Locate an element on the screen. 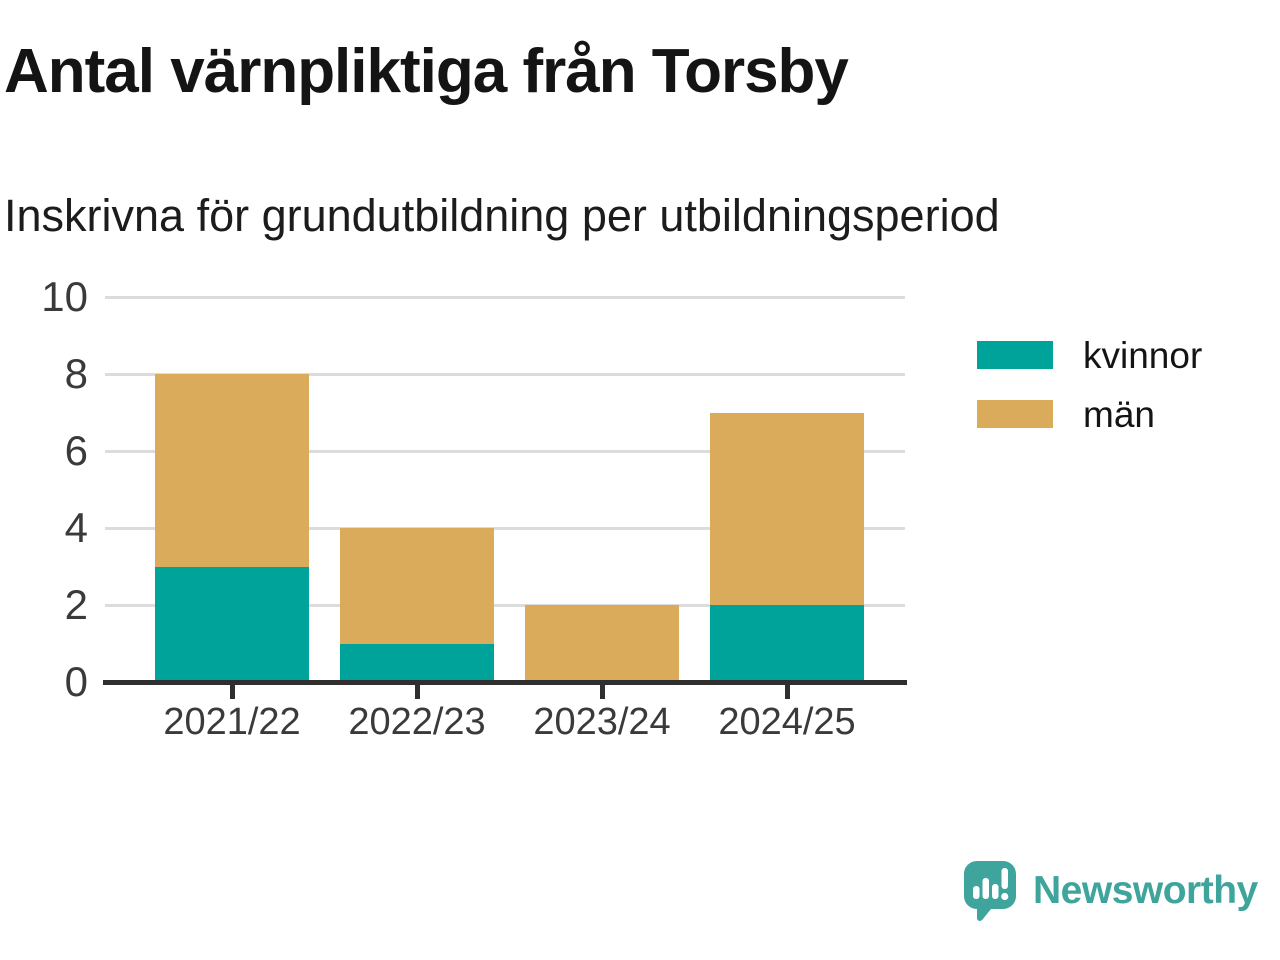 This screenshot has height=960, width=1280. legend-swatch-man is located at coordinates (1015, 414).